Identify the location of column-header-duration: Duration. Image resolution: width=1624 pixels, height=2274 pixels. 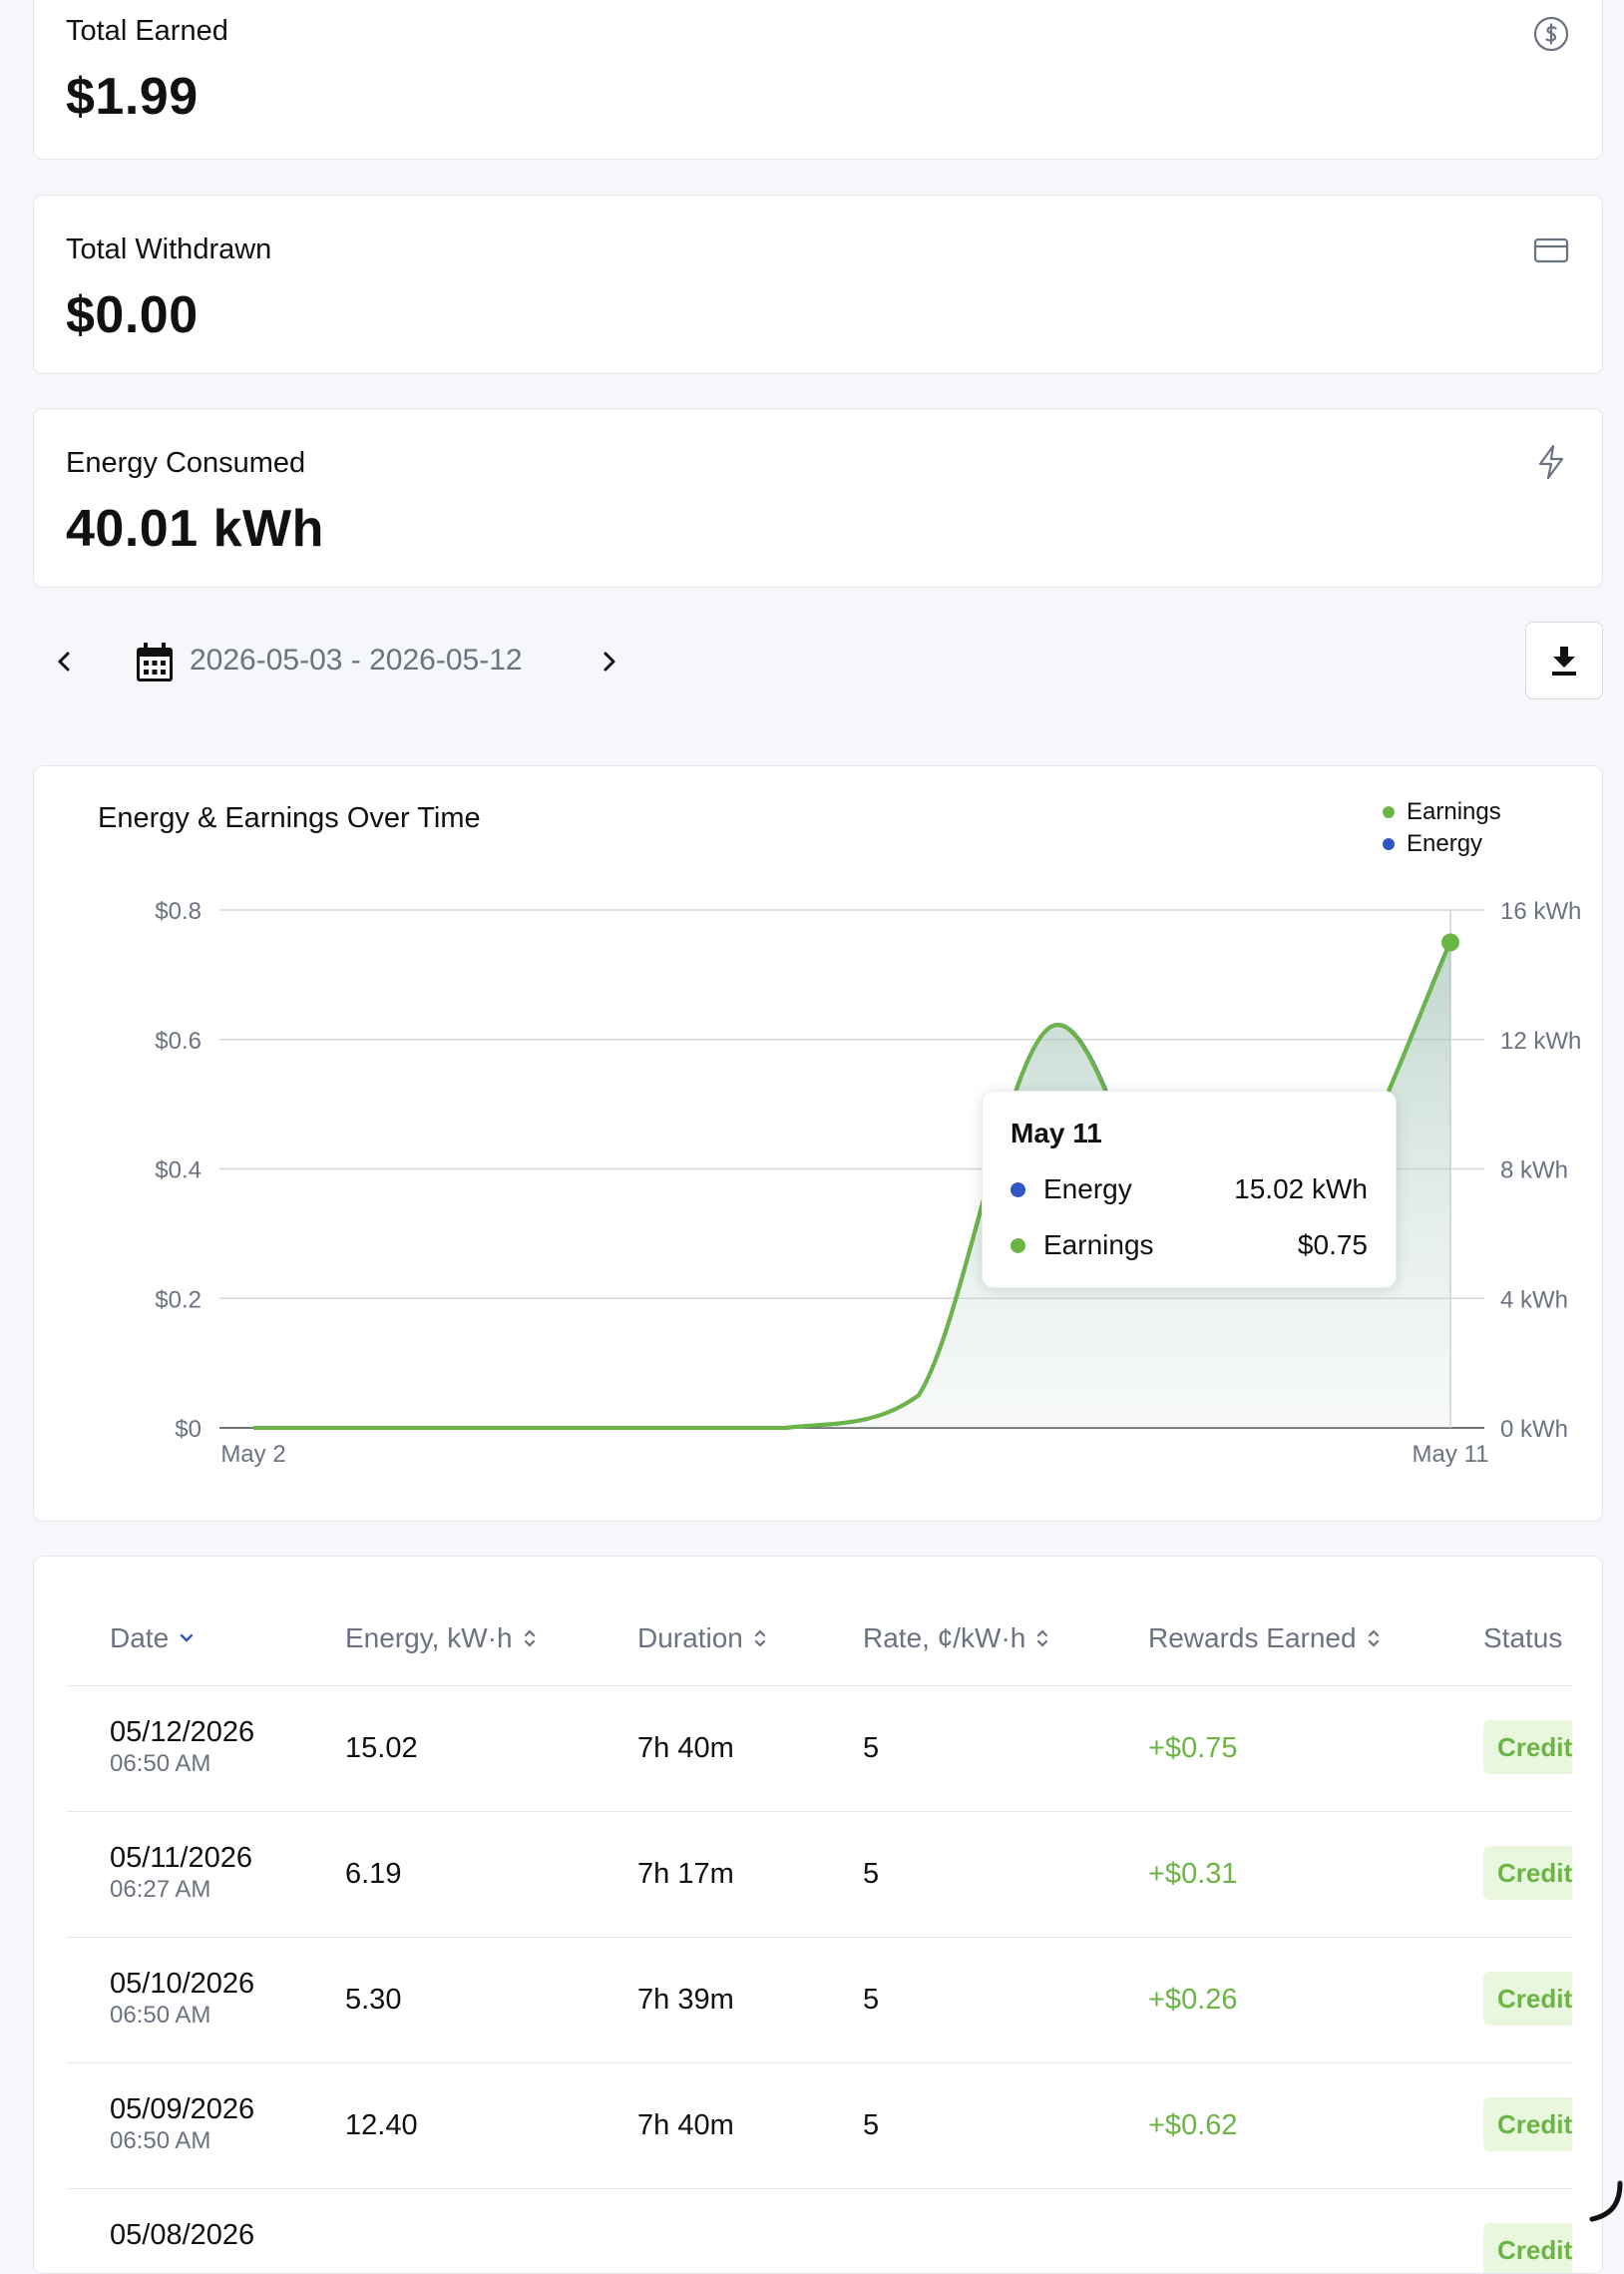
(702, 1638).